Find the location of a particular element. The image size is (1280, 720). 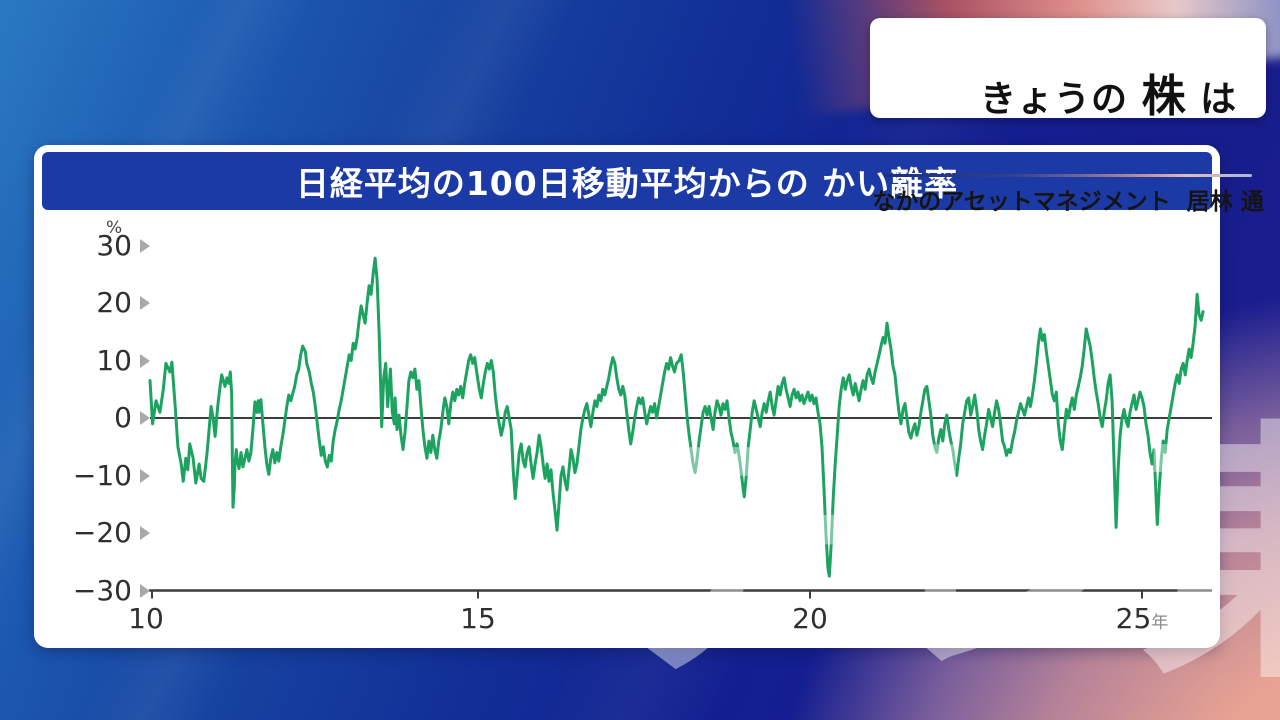

program-title-pre: きょうの is located at coordinates (1061, 99).